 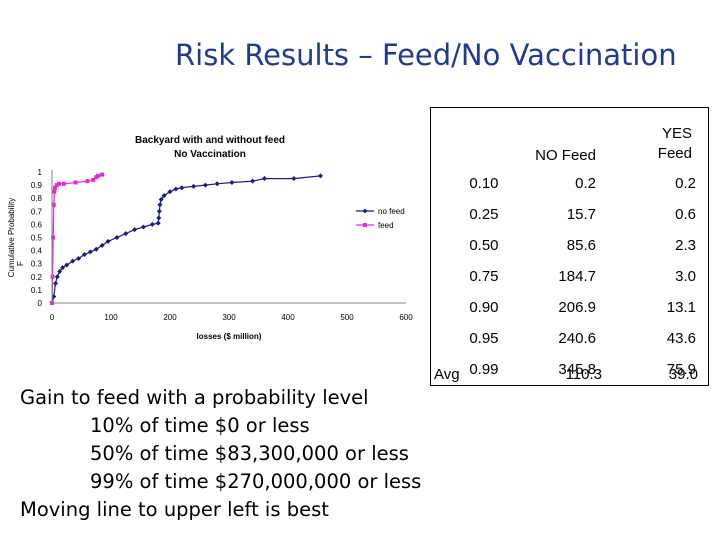 What do you see at coordinates (249, 453) in the screenshot?
I see `notes-line: 50% of time $83,300,000 or less` at bounding box center [249, 453].